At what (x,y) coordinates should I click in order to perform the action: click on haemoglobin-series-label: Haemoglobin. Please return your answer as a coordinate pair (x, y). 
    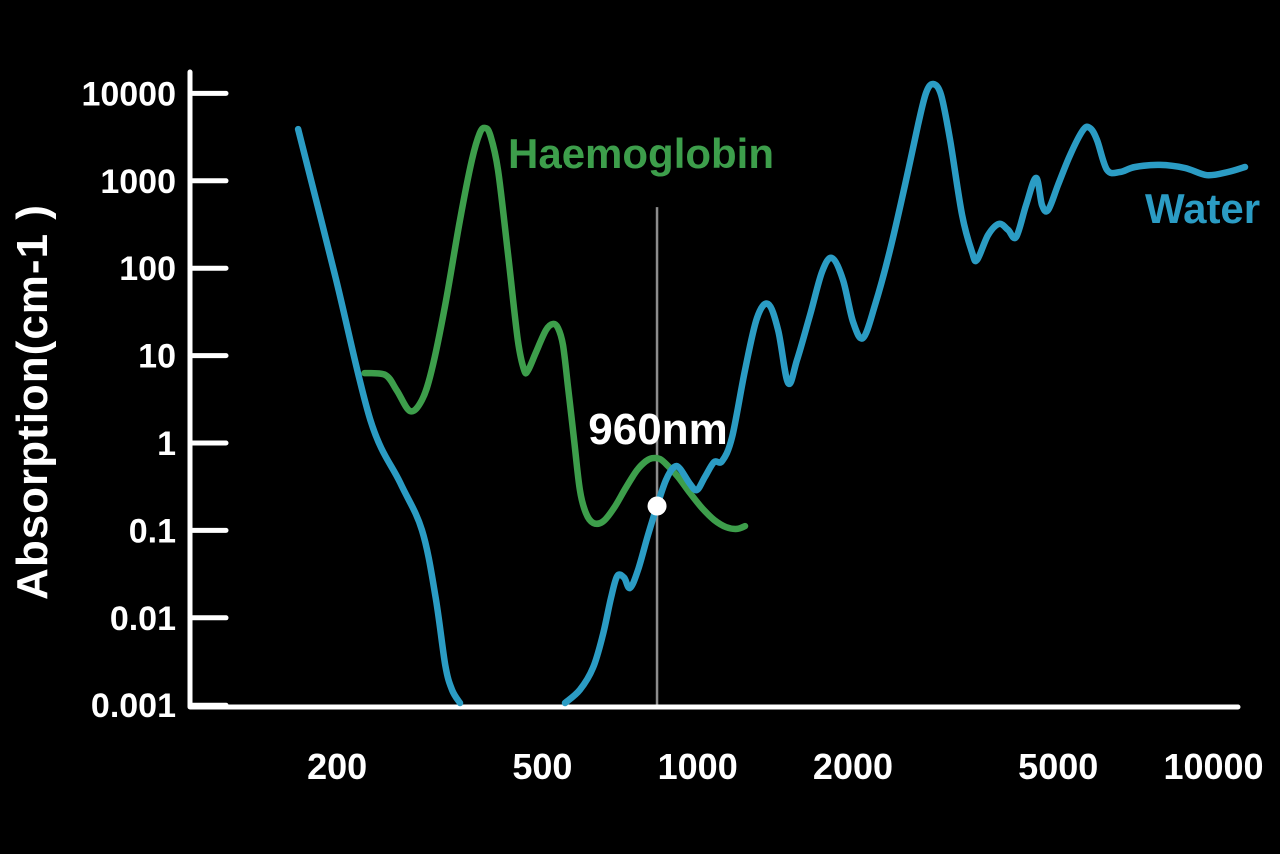
    Looking at the image, I should click on (641, 153).